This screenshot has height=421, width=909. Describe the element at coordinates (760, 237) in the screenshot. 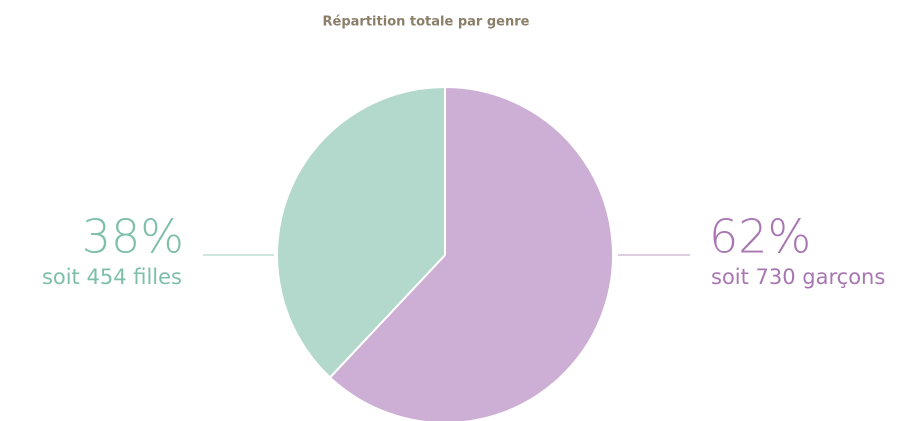

I see `value-label: 62%` at that location.